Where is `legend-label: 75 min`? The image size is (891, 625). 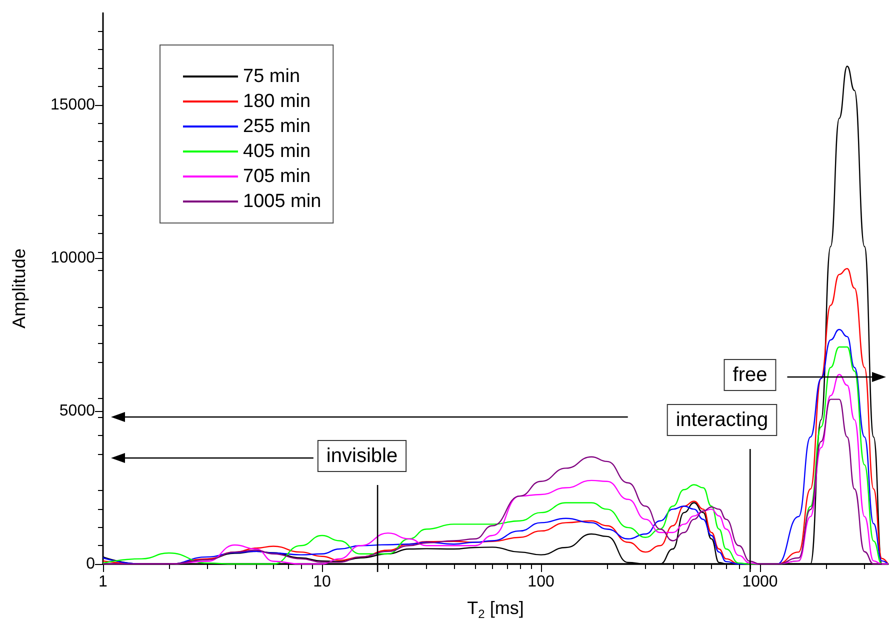 legend-label: 75 min is located at coordinates (271, 76).